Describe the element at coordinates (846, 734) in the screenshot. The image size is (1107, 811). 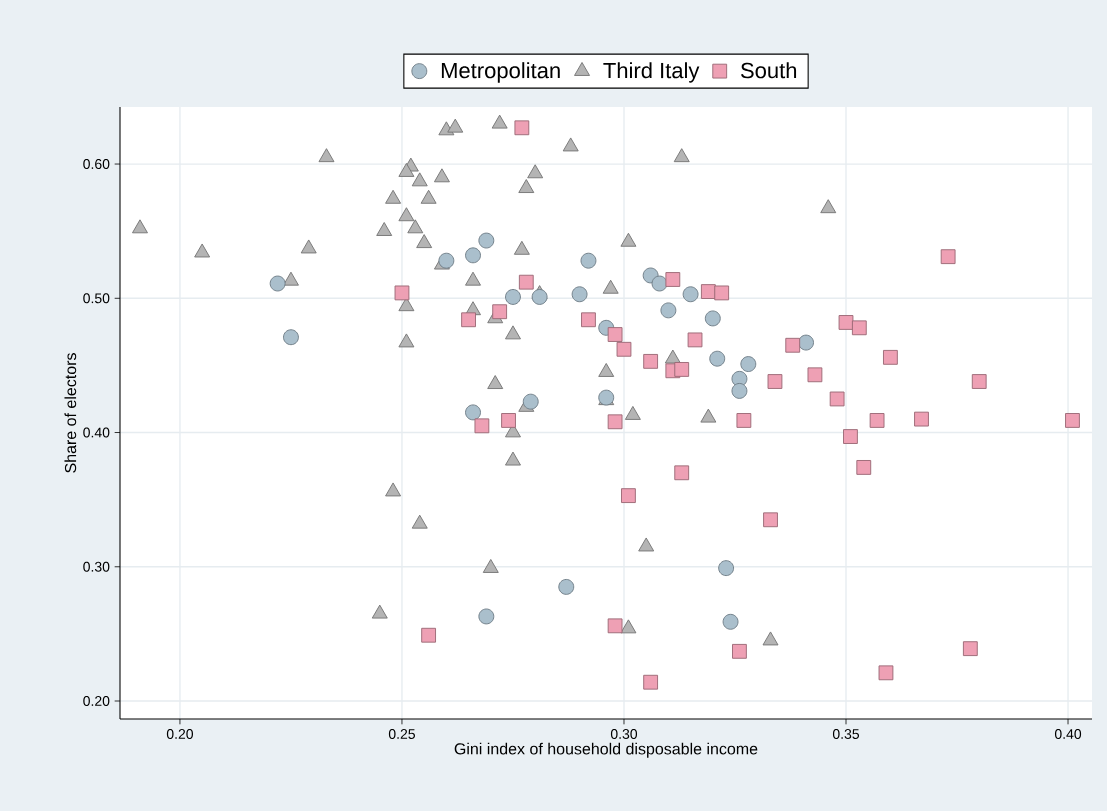
I see `x-tick-label: 0.35` at that location.